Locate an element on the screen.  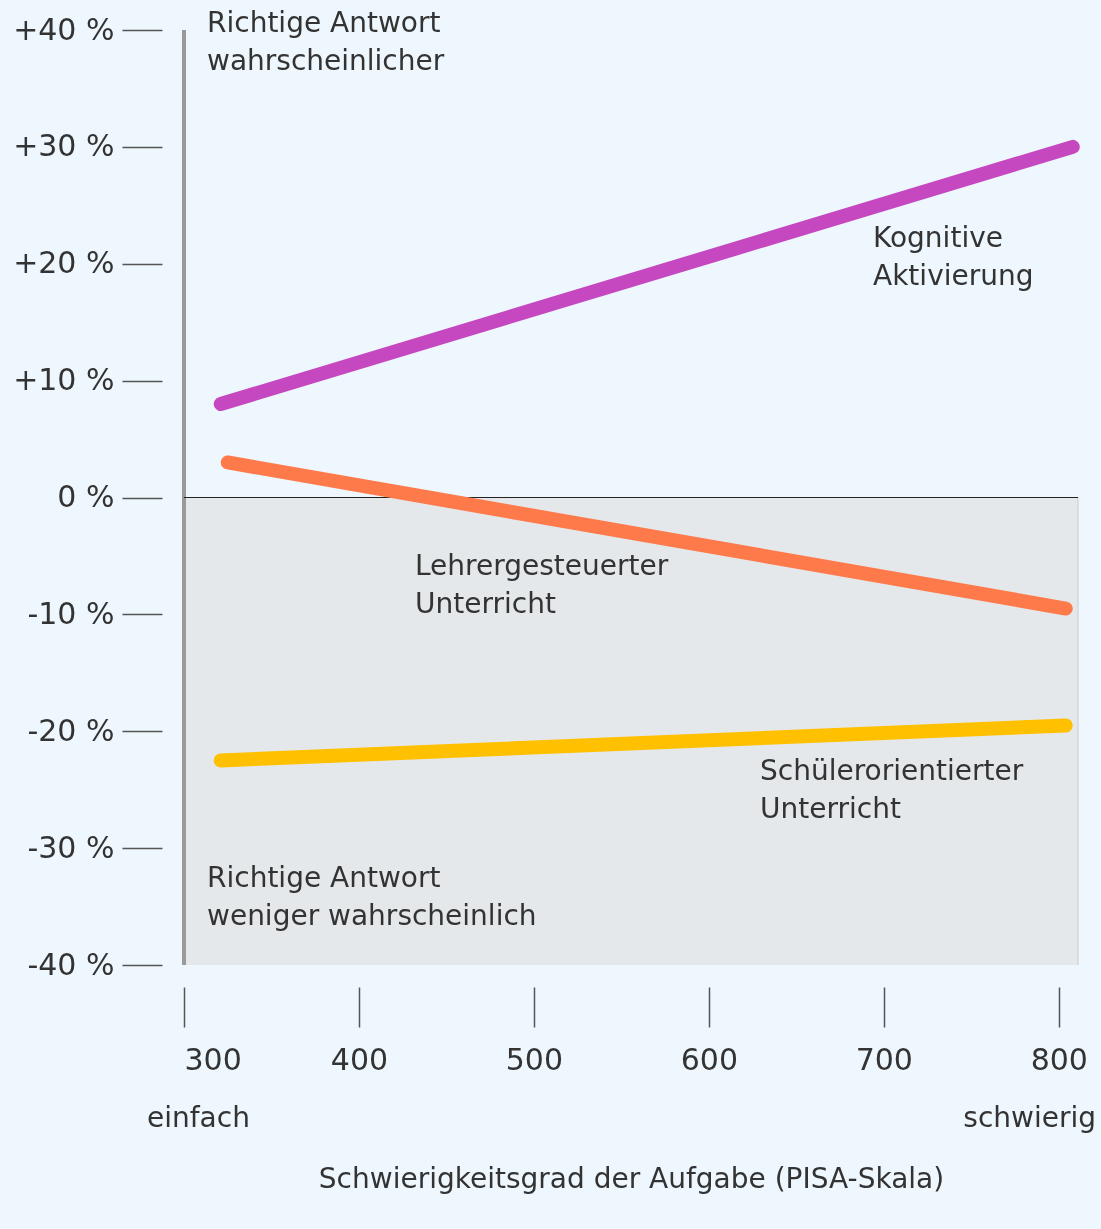
x-tick-label: 500 is located at coordinates (534, 1059).